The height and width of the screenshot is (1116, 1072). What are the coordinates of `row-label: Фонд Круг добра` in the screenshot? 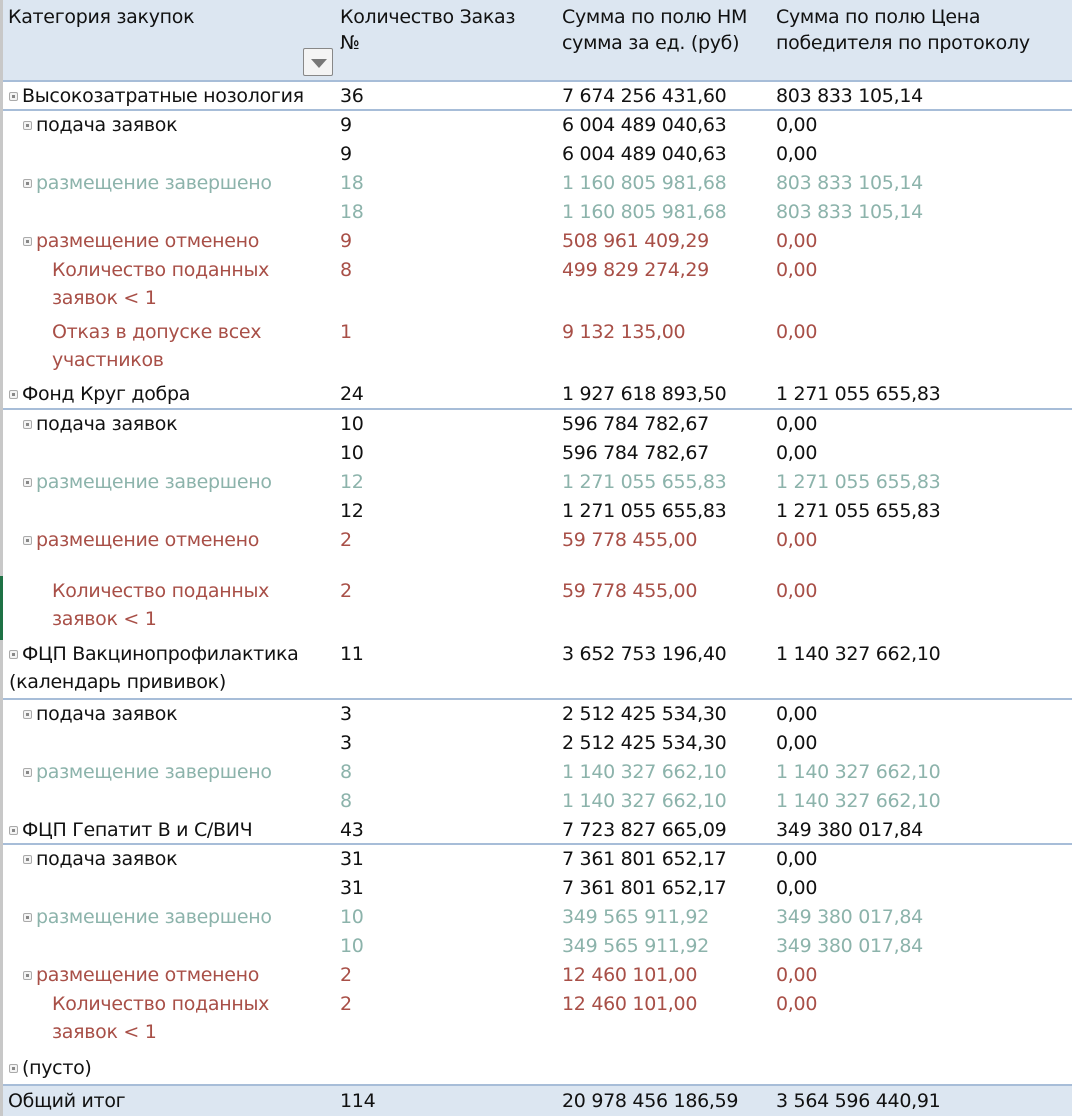 It's located at (174, 394).